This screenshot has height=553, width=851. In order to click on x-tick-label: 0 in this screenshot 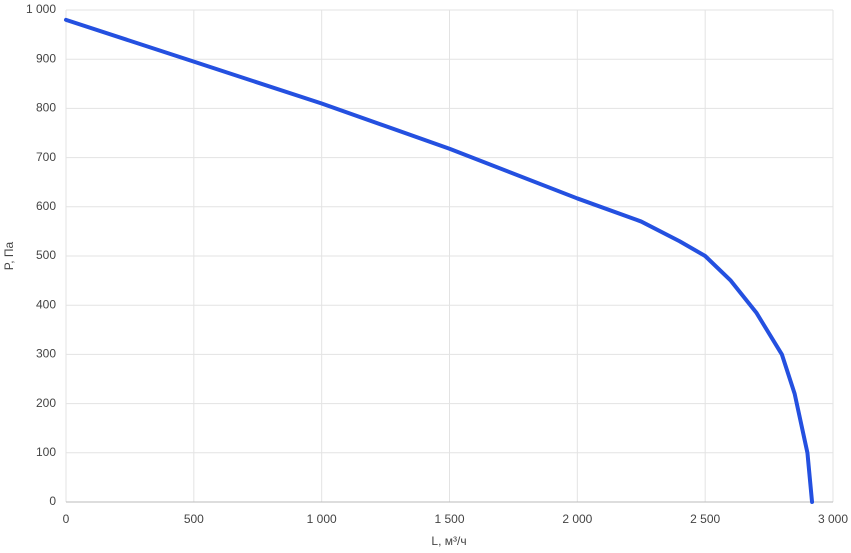, I will do `click(66, 519)`.